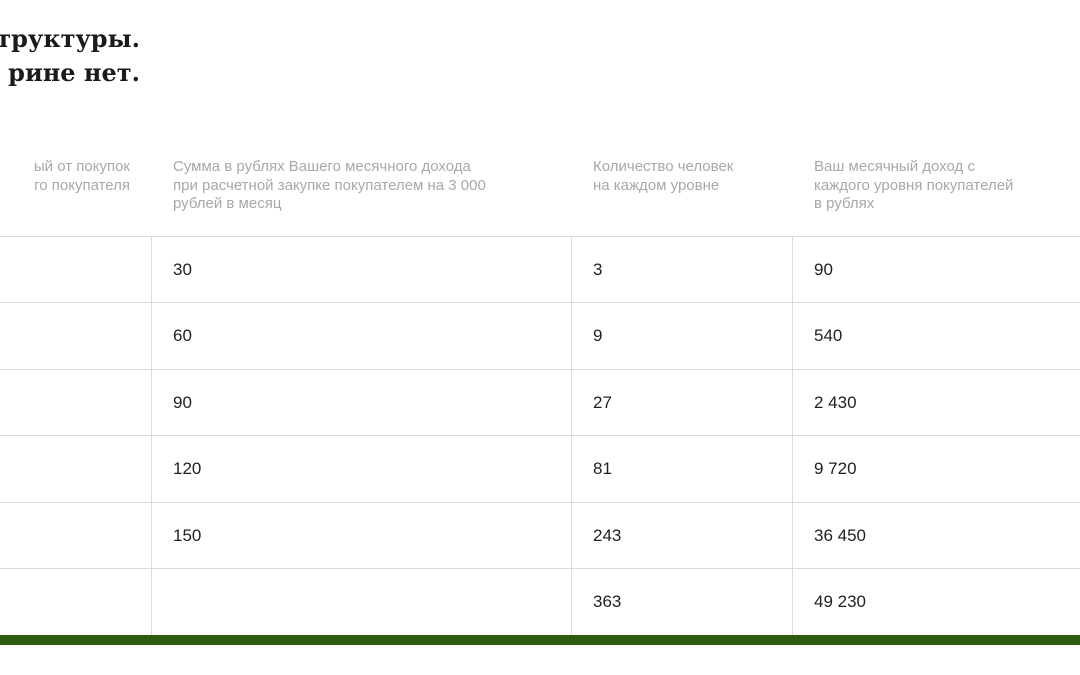 The height and width of the screenshot is (675, 1080). What do you see at coordinates (74, 72) in the screenshot?
I see `heading-line-2: рине нет.` at bounding box center [74, 72].